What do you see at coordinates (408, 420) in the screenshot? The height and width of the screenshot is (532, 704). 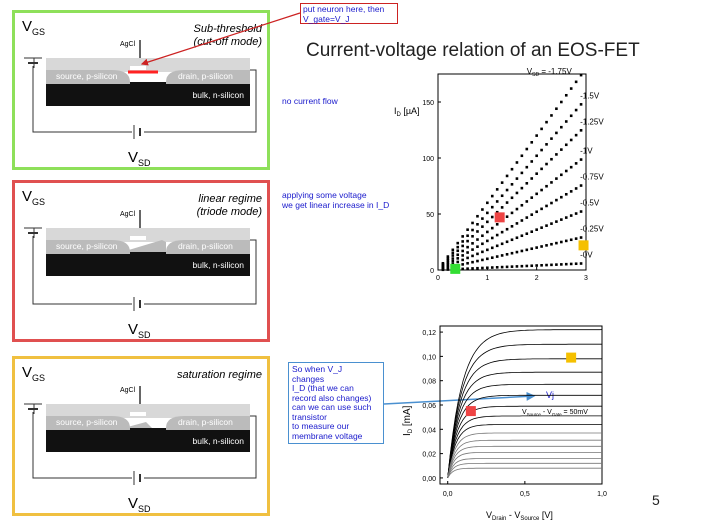 I see `y-axis-label: ID [mA]` at bounding box center [408, 420].